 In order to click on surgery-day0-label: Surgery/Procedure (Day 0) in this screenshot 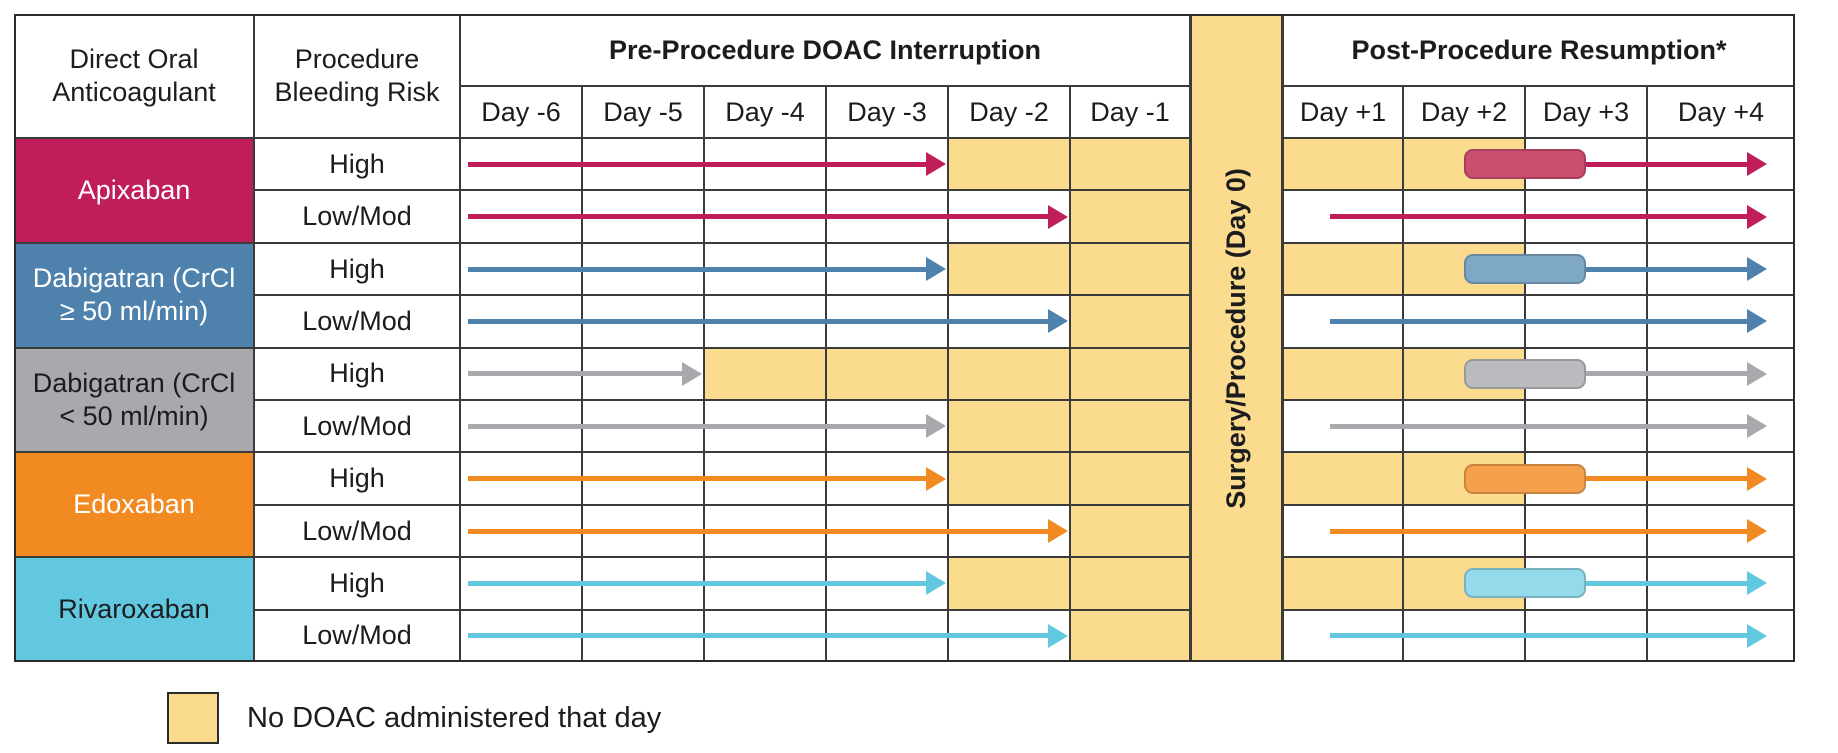, I will do `click(1236, 338)`.